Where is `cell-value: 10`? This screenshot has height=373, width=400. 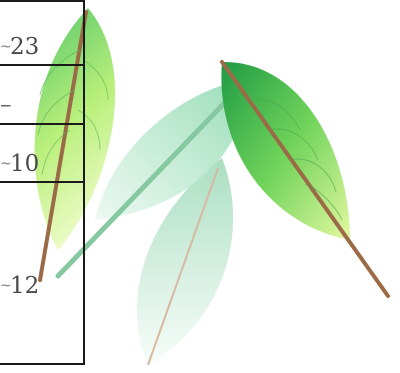
cell-value: 10 is located at coordinates (25, 164).